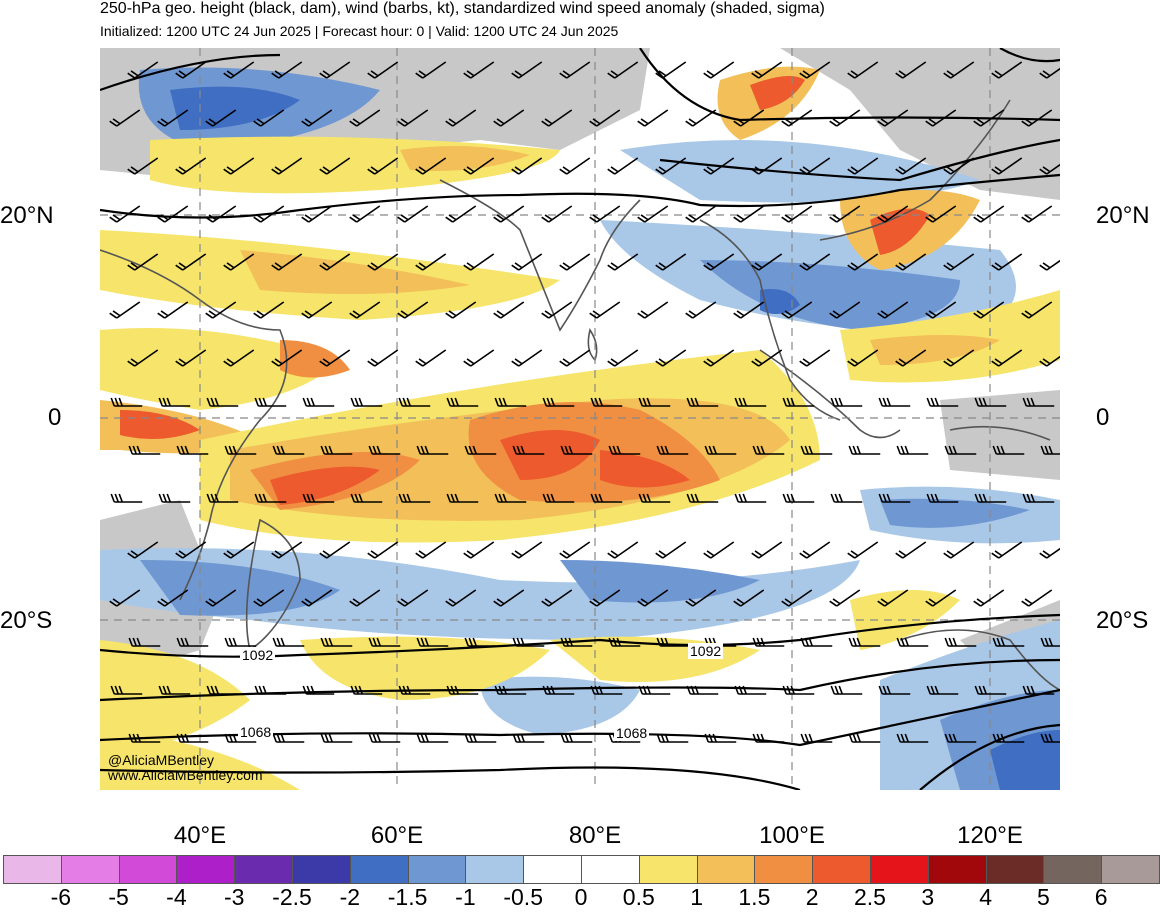 The image size is (1160, 913). What do you see at coordinates (200, 835) in the screenshot?
I see `lon-label-40e: 40°E` at bounding box center [200, 835].